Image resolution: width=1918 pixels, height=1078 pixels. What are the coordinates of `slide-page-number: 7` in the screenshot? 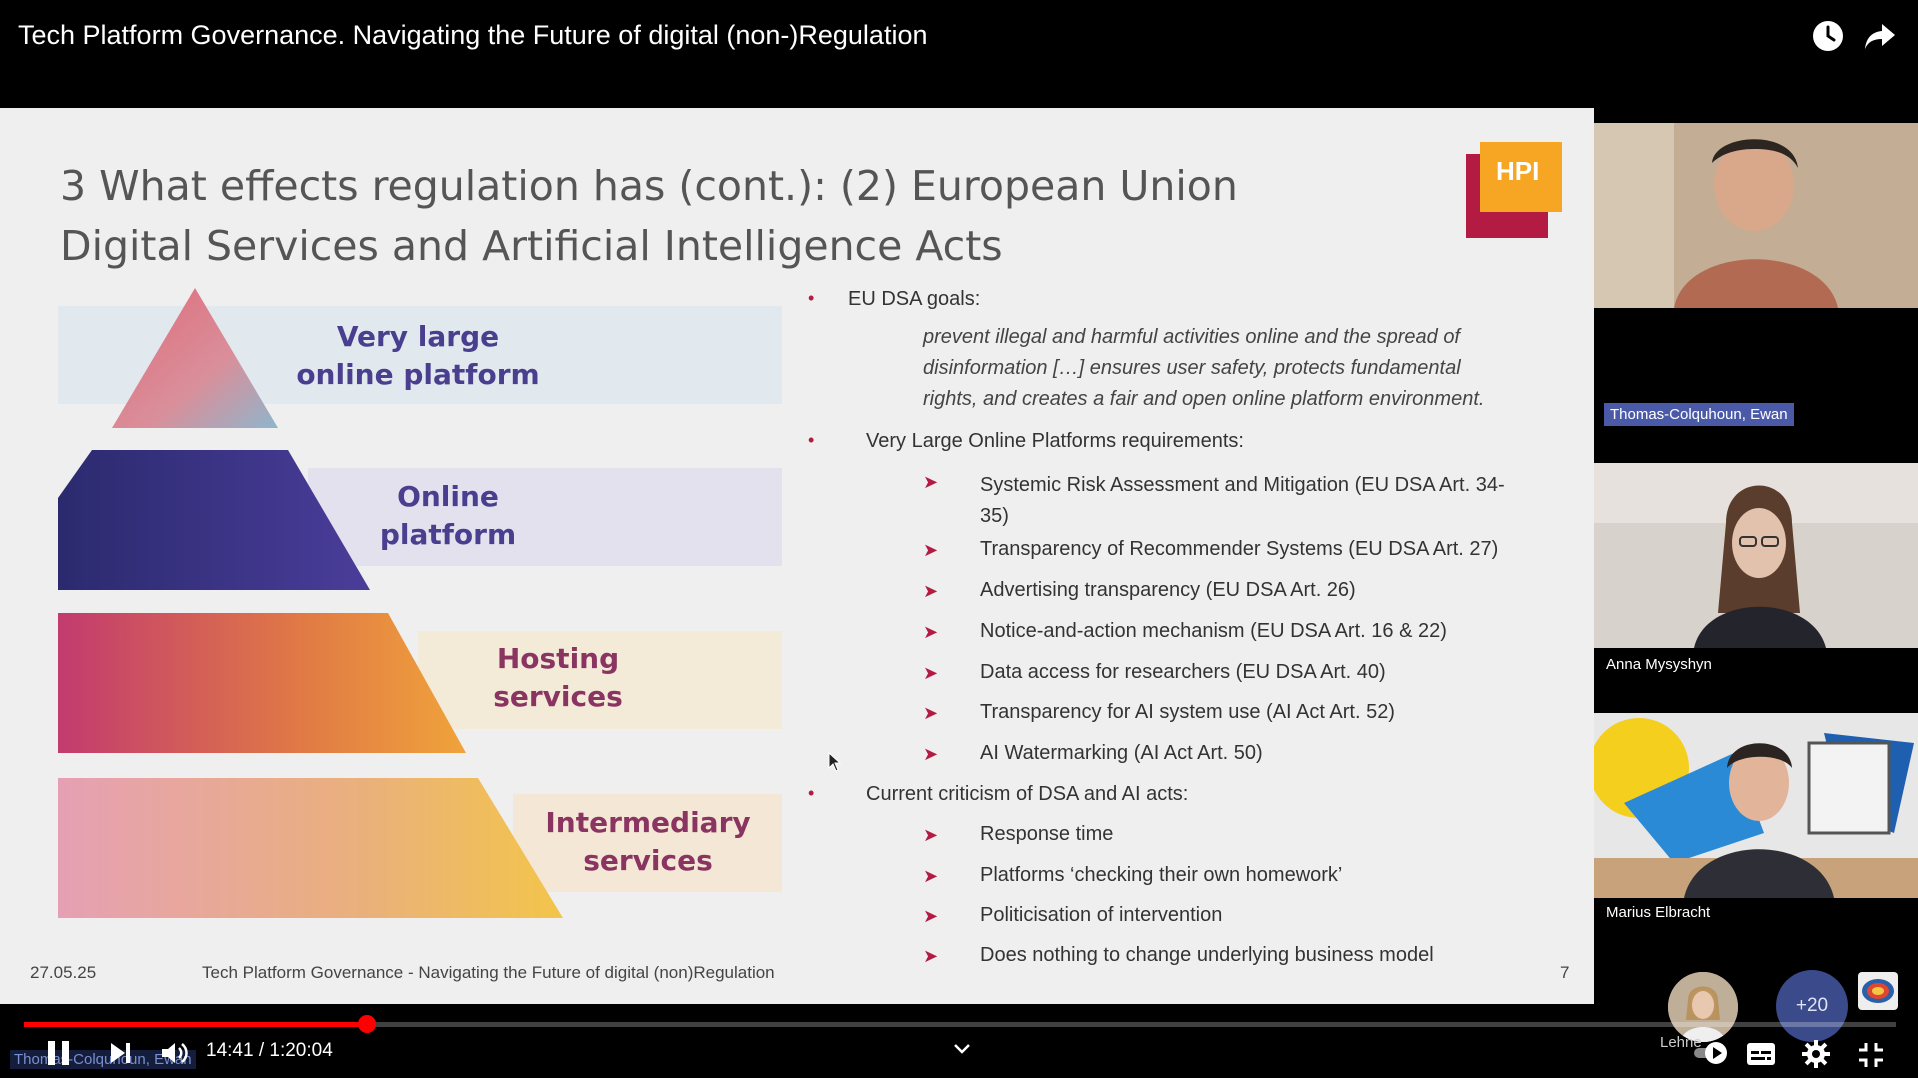 It's located at (1565, 972).